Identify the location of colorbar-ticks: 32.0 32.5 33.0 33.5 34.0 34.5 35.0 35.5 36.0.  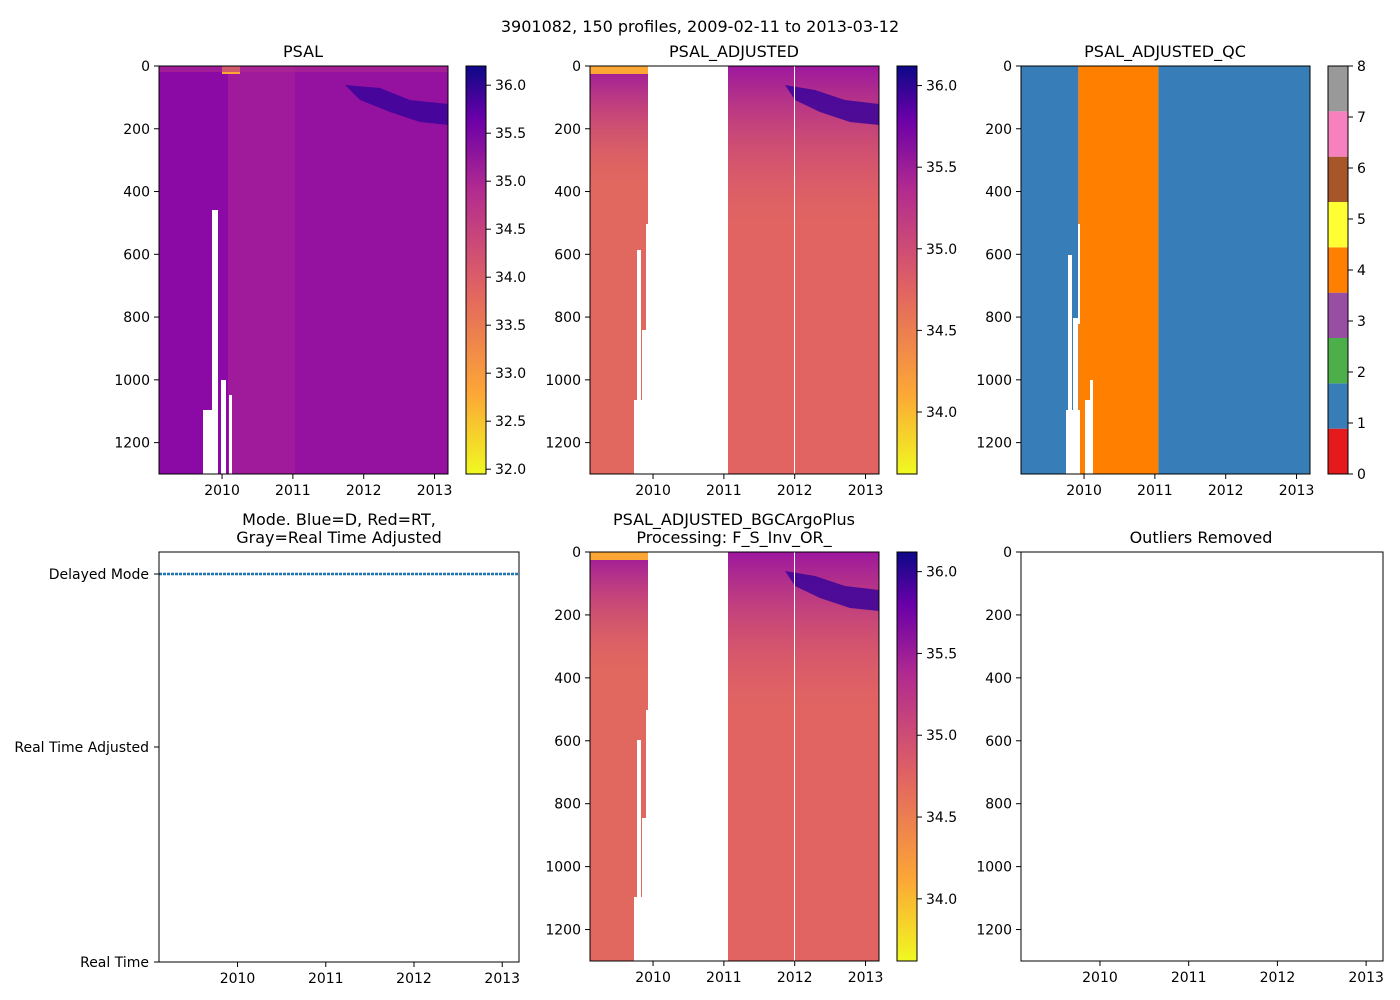
(506, 278).